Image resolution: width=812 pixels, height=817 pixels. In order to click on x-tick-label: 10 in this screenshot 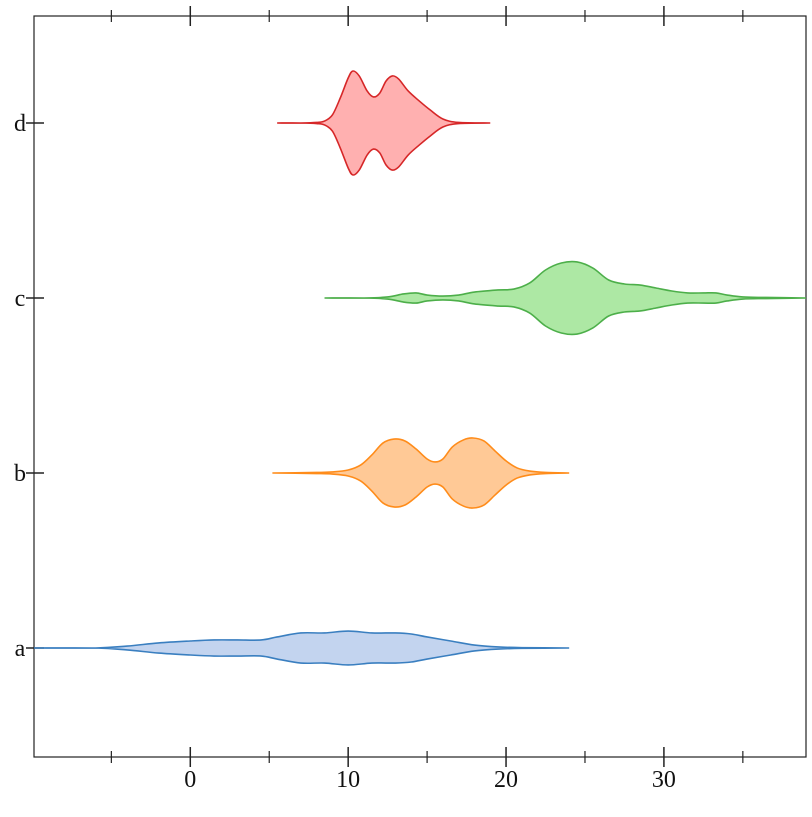, I will do `click(348, 780)`.